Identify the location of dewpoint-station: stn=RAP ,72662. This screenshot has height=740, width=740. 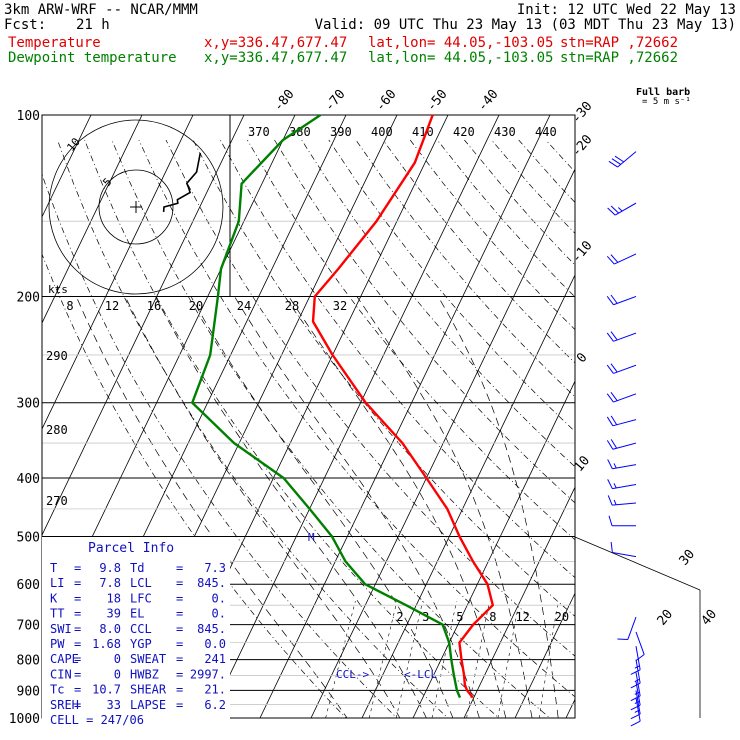
(619, 58).